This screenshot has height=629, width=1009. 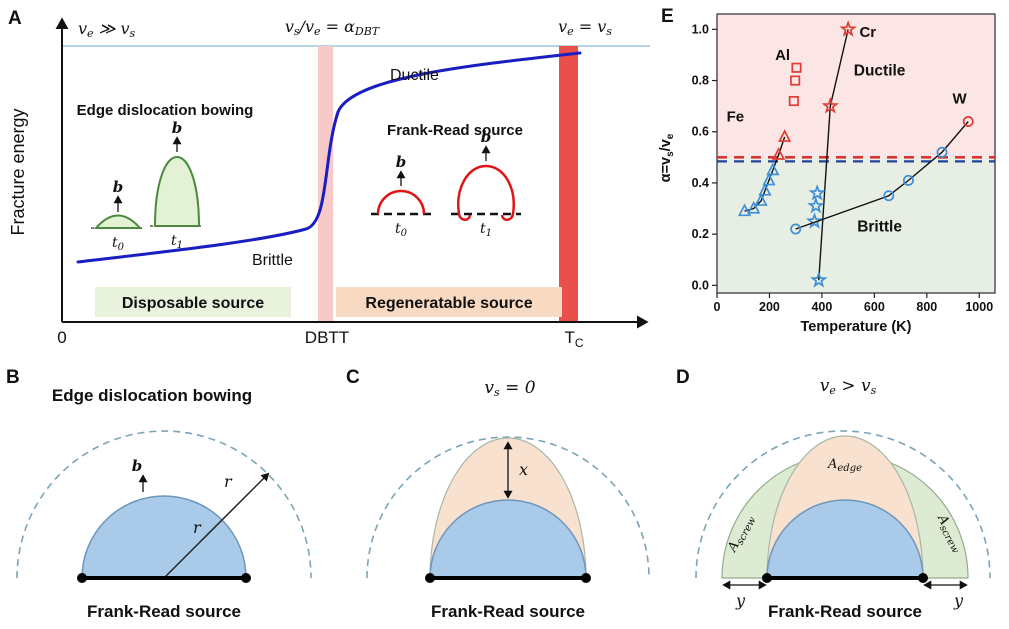 What do you see at coordinates (568, 184) in the screenshot?
I see `tc-band` at bounding box center [568, 184].